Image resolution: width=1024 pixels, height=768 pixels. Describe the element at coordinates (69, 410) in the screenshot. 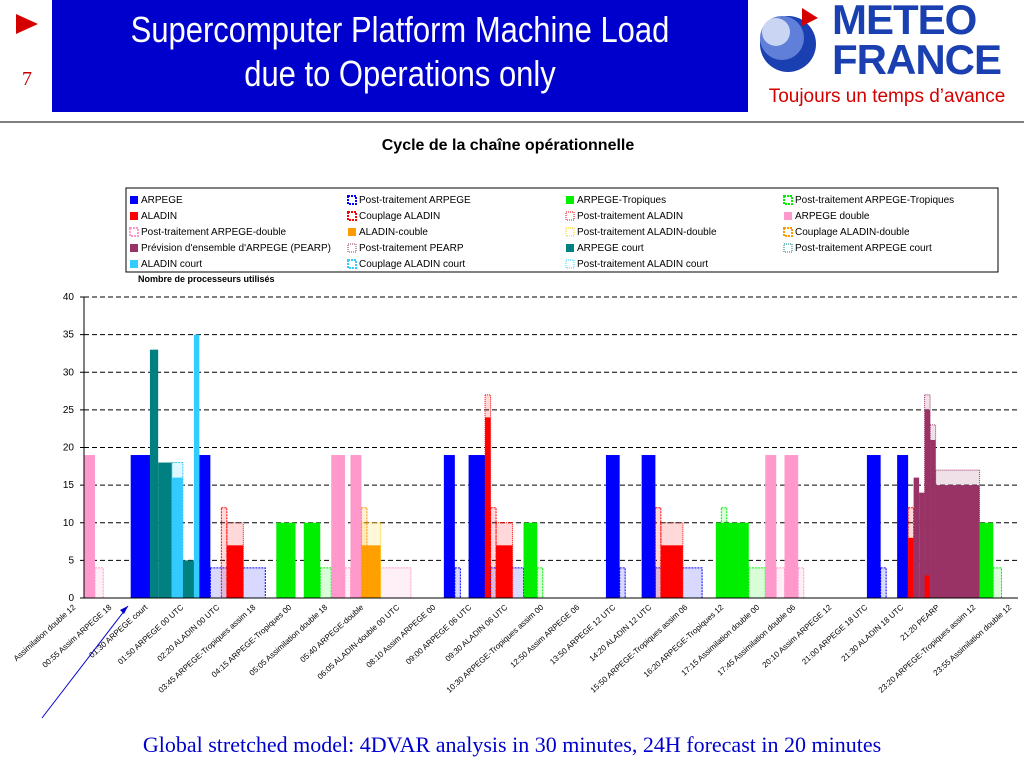

I see `y-tick-label-25: 25` at that location.